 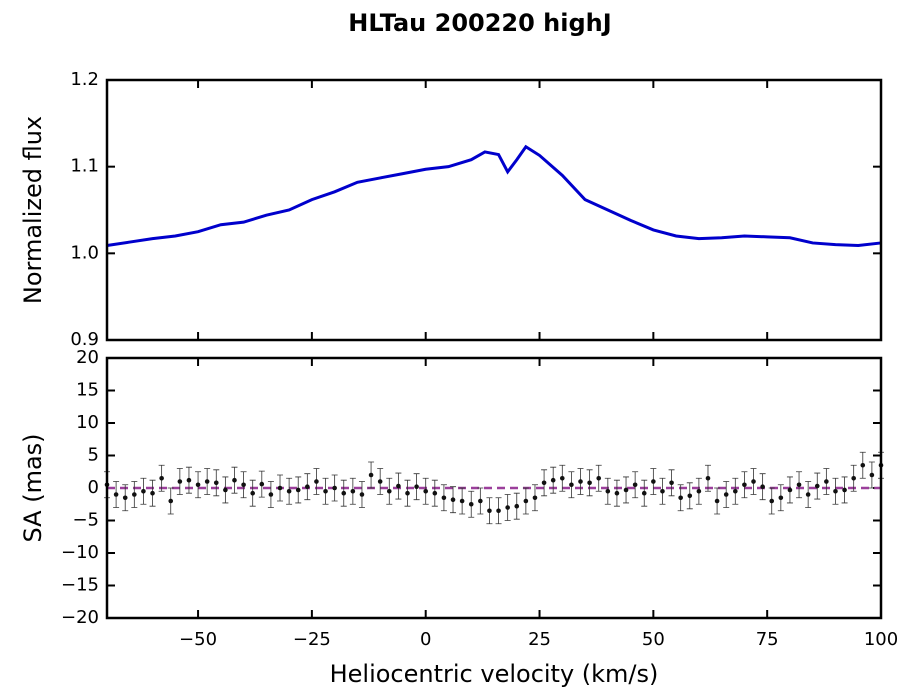 What do you see at coordinates (84, 166) in the screenshot?
I see `y-tick-label: 1.1` at bounding box center [84, 166].